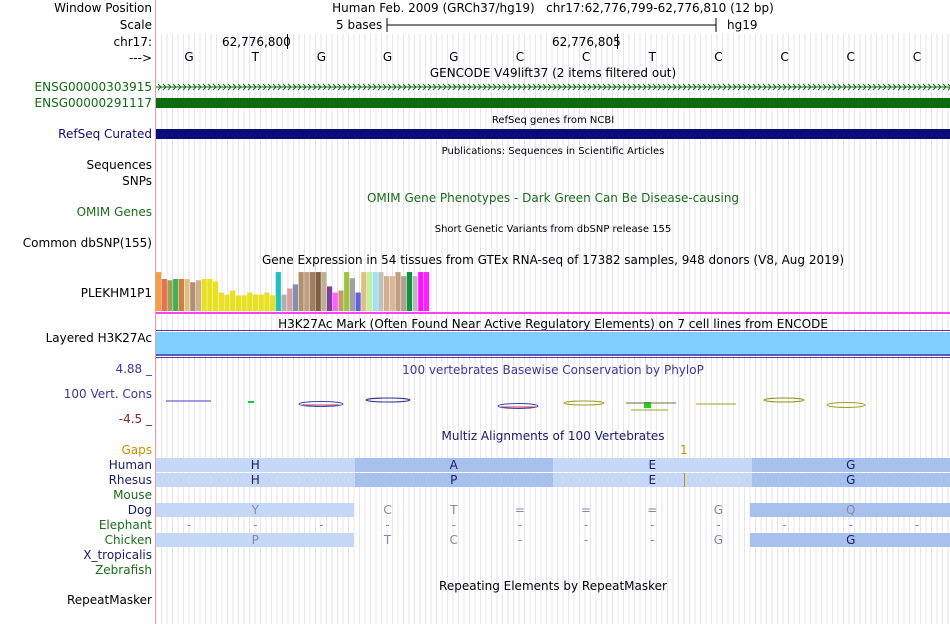 The image size is (950, 624). Describe the element at coordinates (93, 103) in the screenshot. I see `label-gencode-2: ENSG00000291117` at that location.